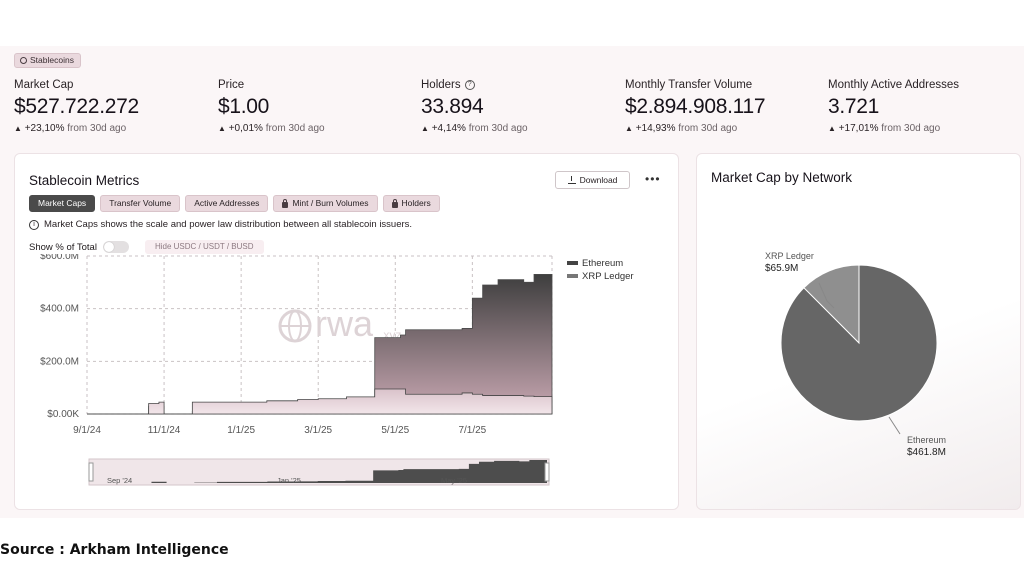 The width and height of the screenshot is (1024, 576). Describe the element at coordinates (781, 268) in the screenshot. I see `pie-label-value: $65.9M` at that location.